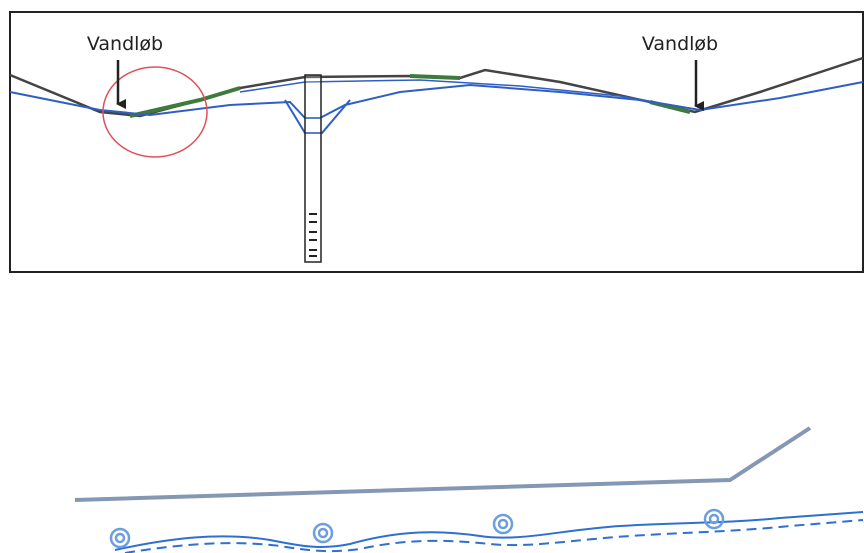  I want to click on dashed-line, so click(494, 536).